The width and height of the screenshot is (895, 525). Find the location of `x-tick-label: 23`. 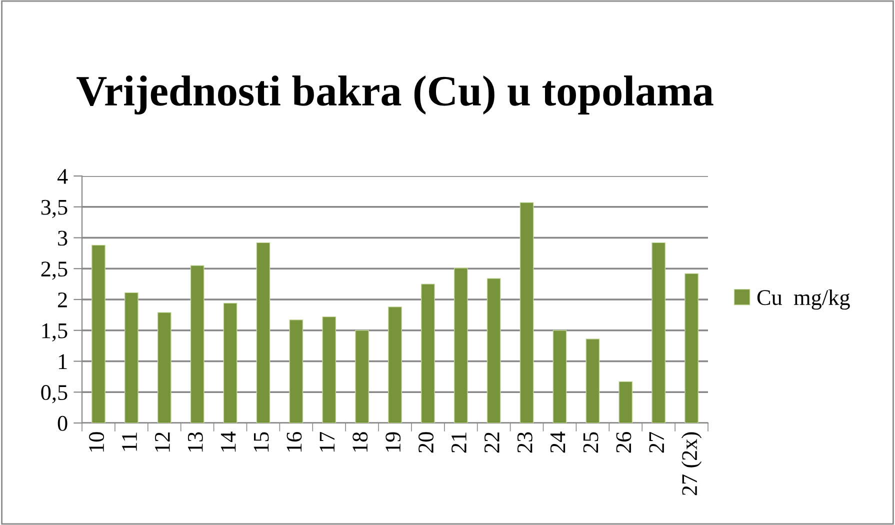

x-tick-label: 23 is located at coordinates (524, 442).